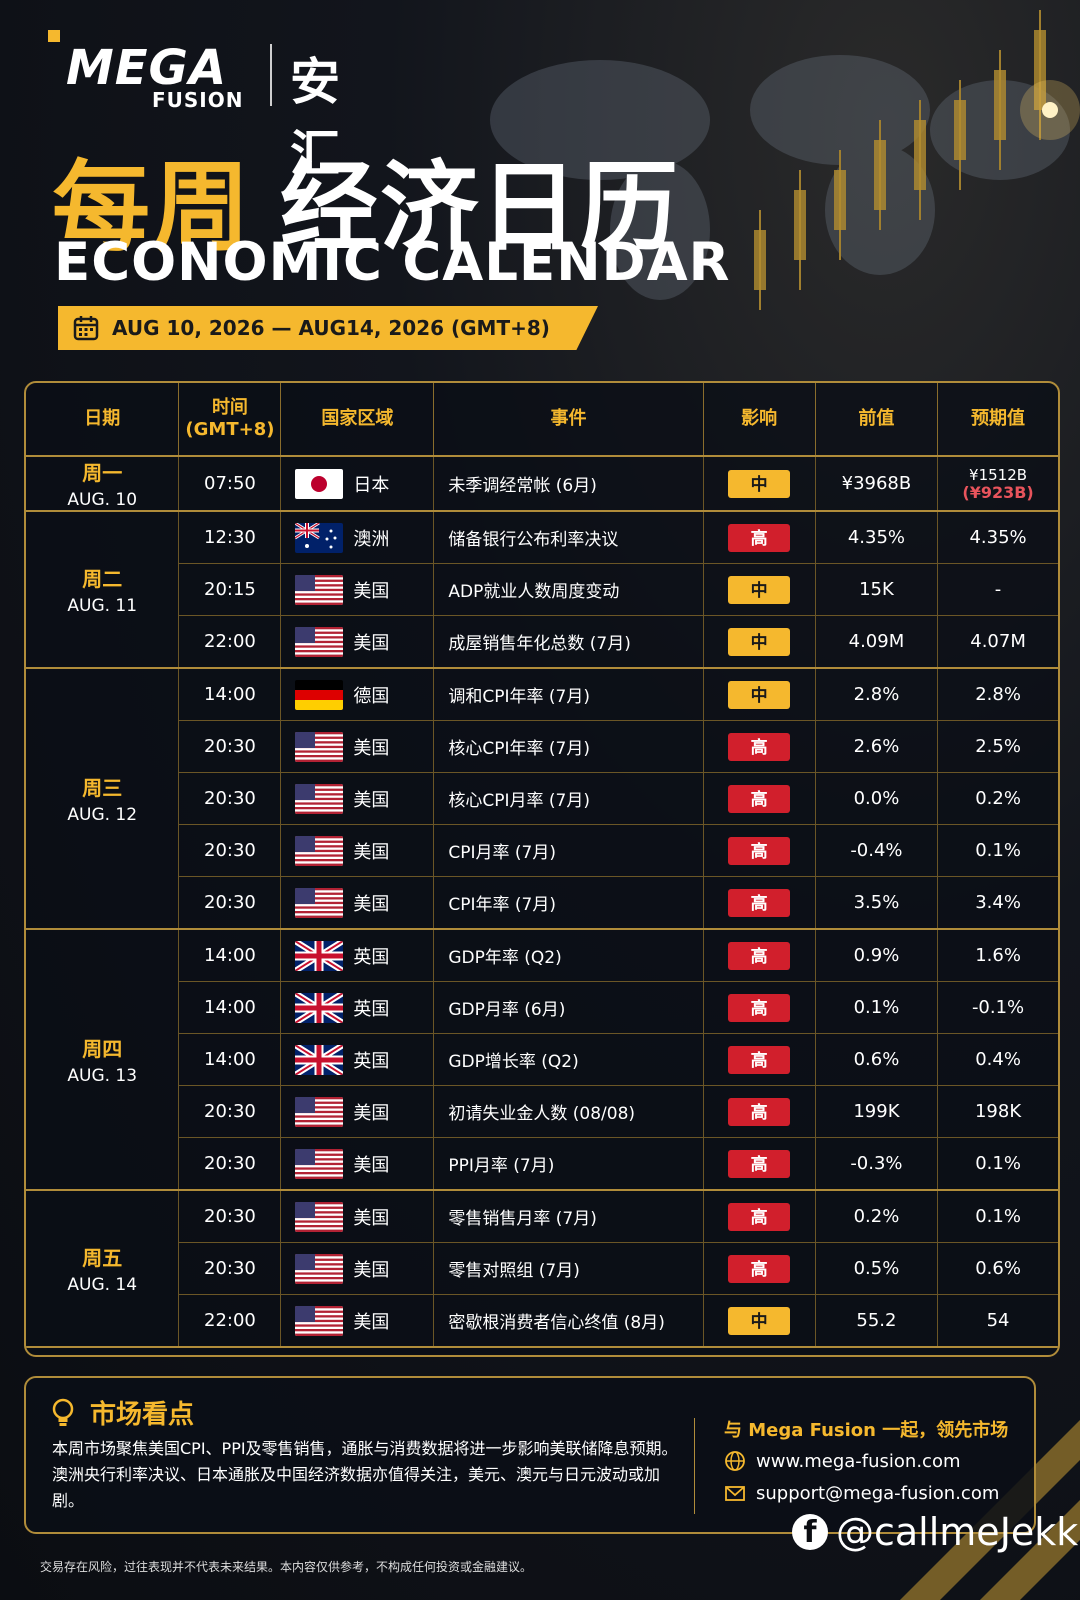 The height and width of the screenshot is (1600, 1080). Describe the element at coordinates (877, 537) in the screenshot. I see `previous-cell: 4.35%` at that location.